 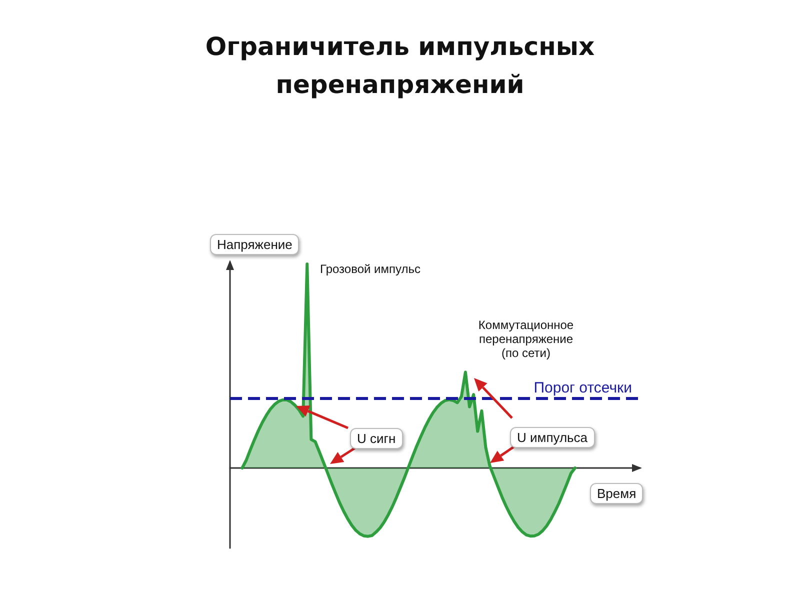 What do you see at coordinates (552, 437) in the screenshot?
I see `annotation: U импульса` at bounding box center [552, 437].